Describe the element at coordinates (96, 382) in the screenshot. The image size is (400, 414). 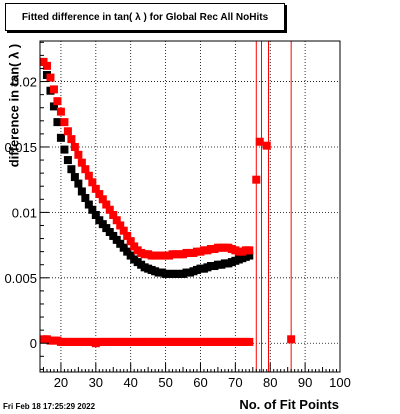
I see `x-tick-label: 30` at that location.